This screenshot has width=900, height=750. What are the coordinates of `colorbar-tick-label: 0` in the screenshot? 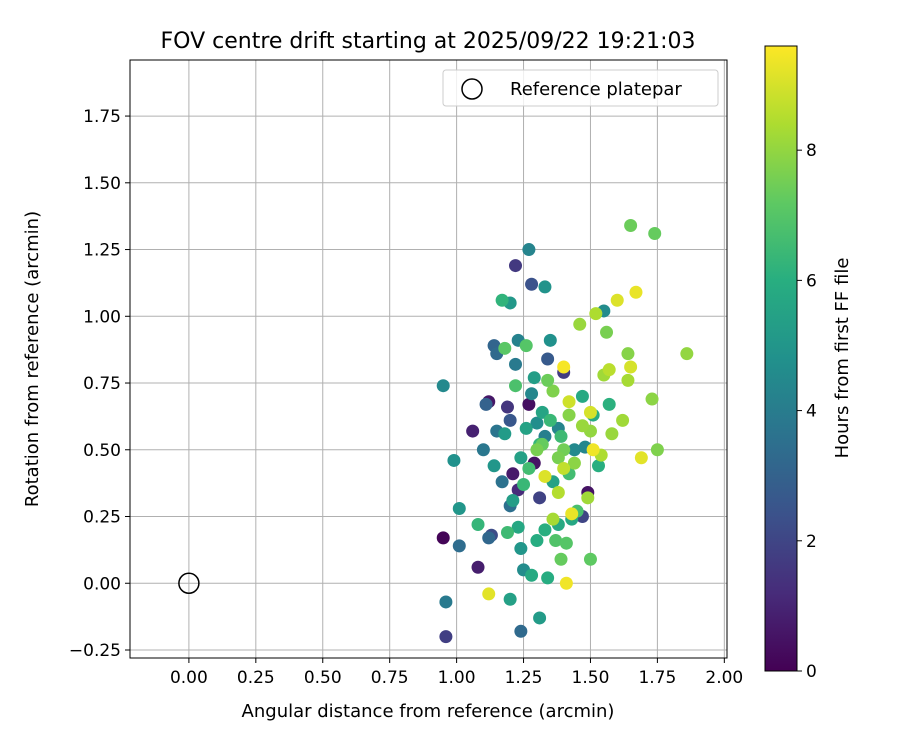 It's located at (811, 672).